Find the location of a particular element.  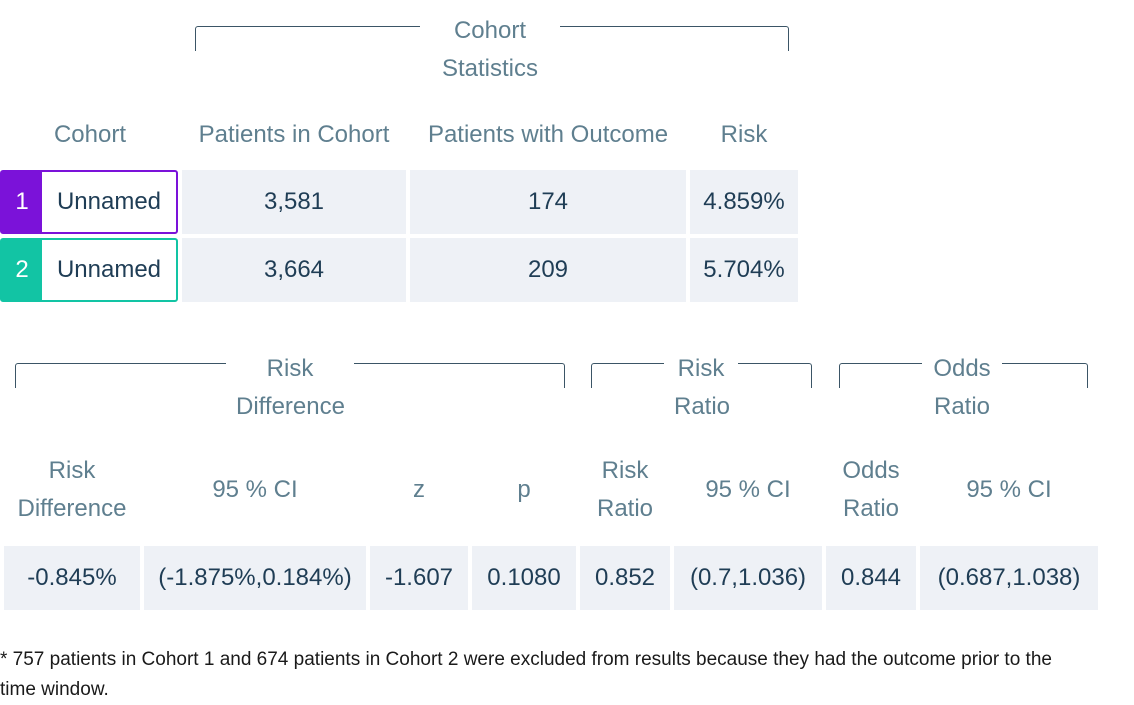

header-patients-in-cohort: Patients in Cohort is located at coordinates (294, 134).